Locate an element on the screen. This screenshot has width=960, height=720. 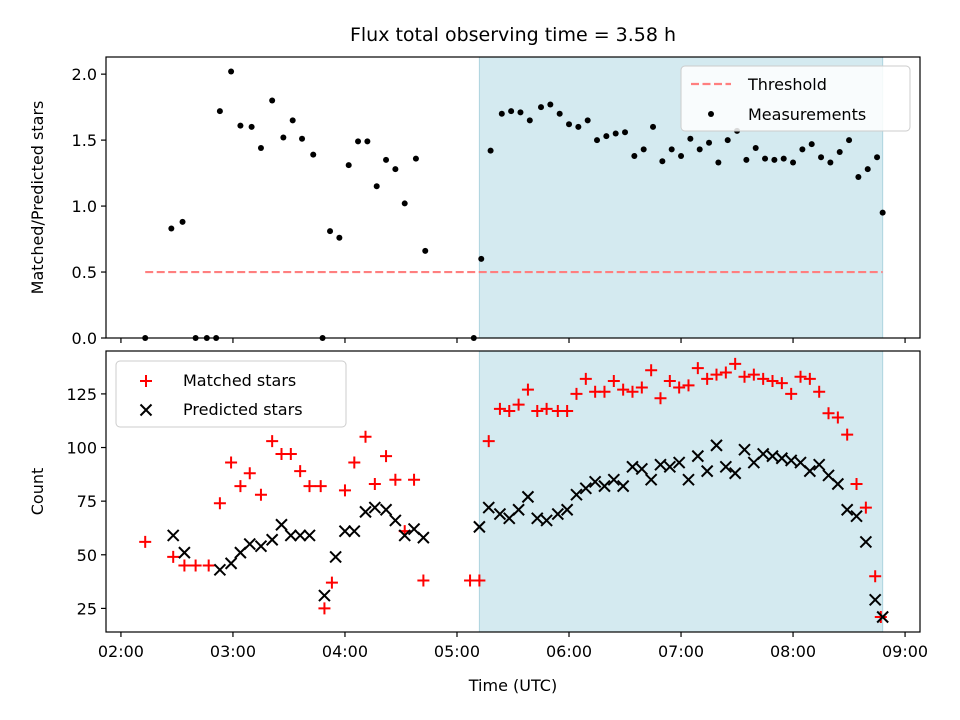
count-legend: Matched stars Predicted stars is located at coordinates (231, 394).